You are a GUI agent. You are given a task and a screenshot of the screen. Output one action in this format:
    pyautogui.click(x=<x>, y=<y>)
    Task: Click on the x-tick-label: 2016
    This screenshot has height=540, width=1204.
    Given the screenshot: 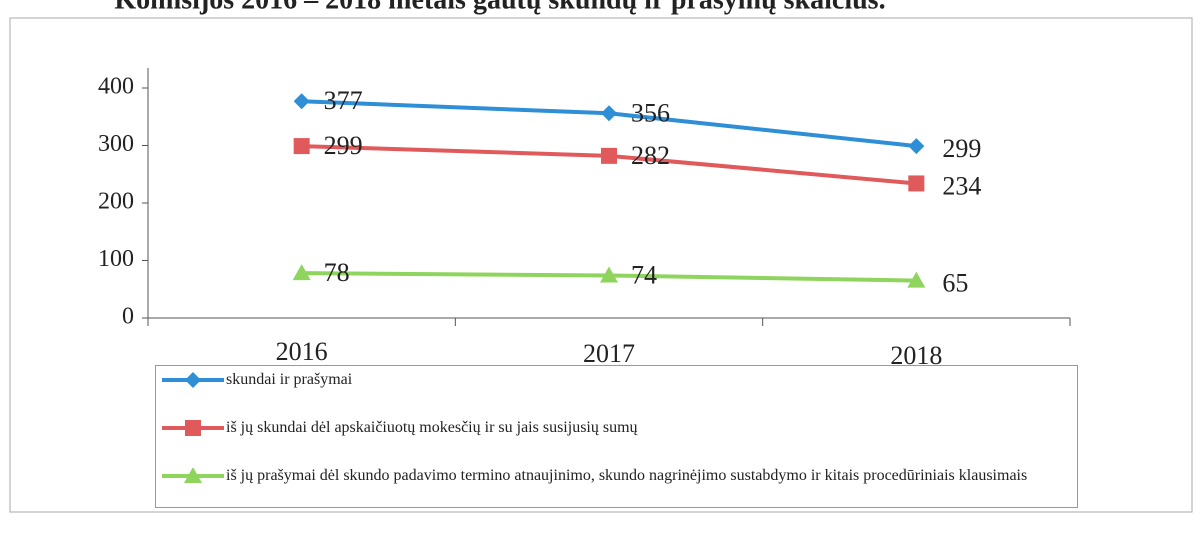 What is the action you would take?
    pyautogui.click(x=302, y=351)
    